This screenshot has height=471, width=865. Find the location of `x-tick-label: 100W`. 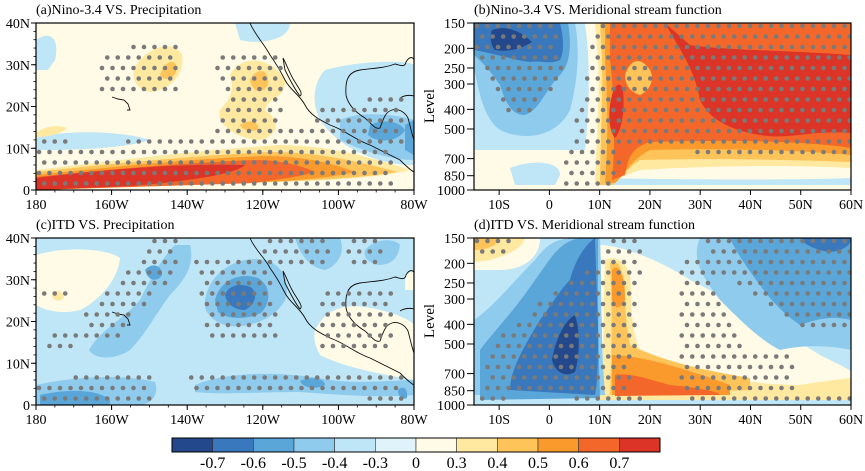

x-tick-label: 100W is located at coordinates (338, 420).